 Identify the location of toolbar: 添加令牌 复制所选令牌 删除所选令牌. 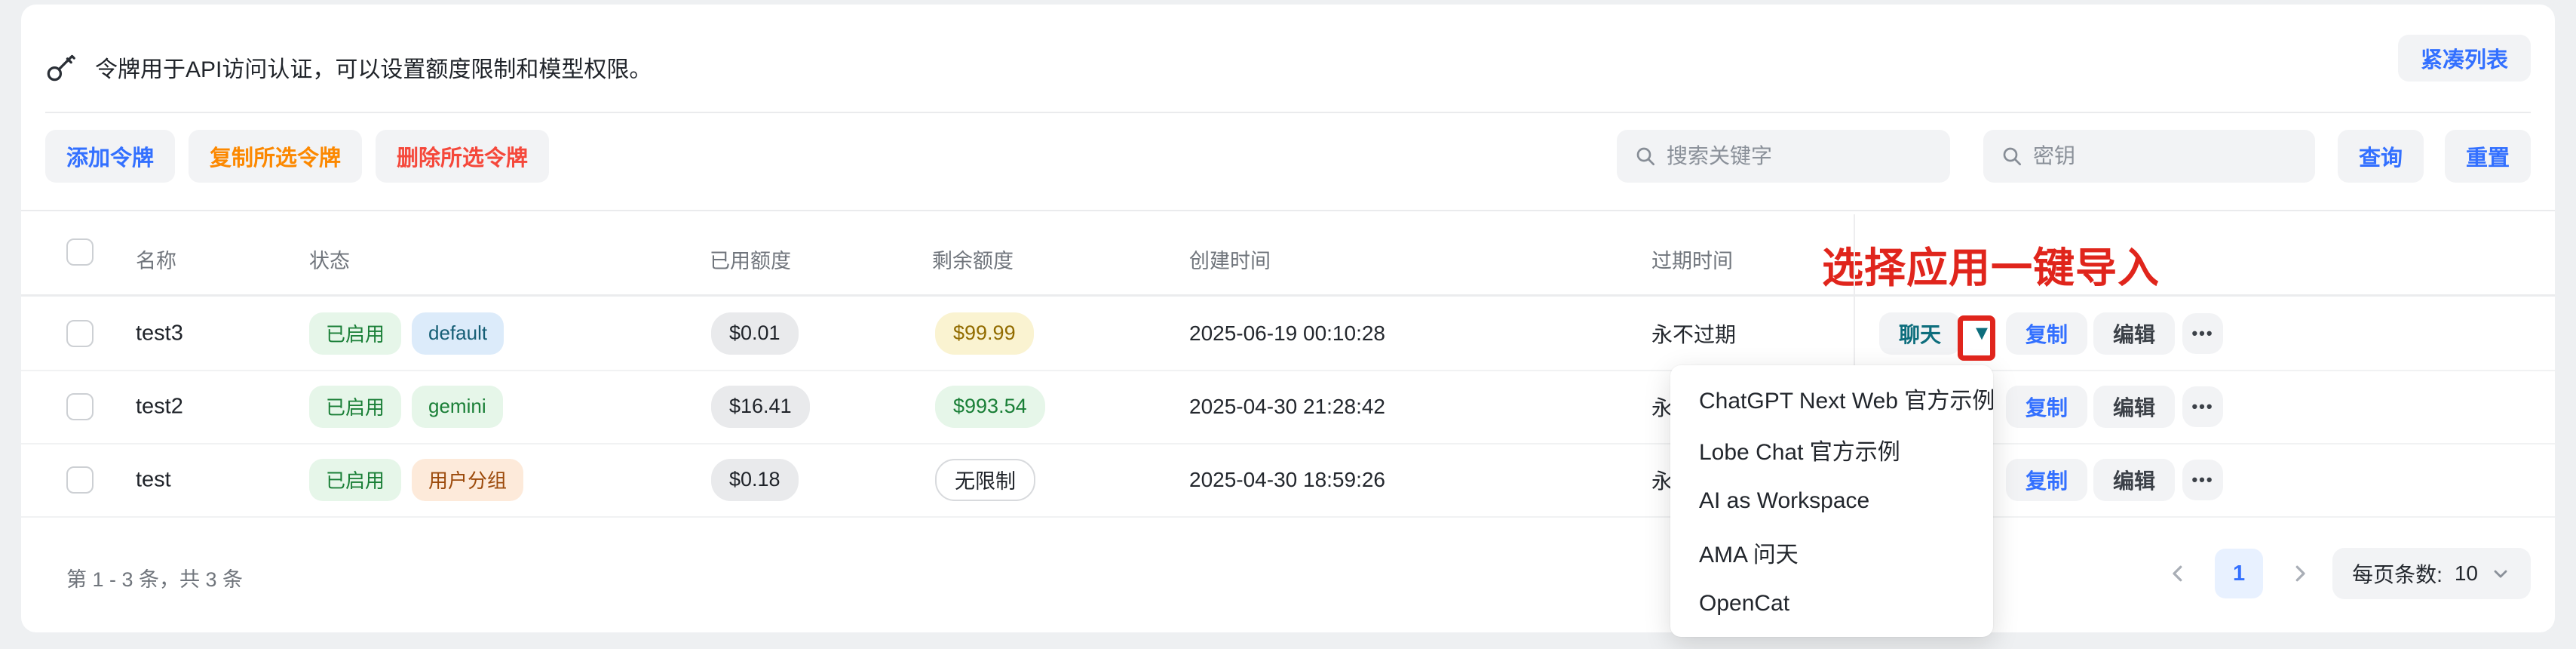
(297, 156).